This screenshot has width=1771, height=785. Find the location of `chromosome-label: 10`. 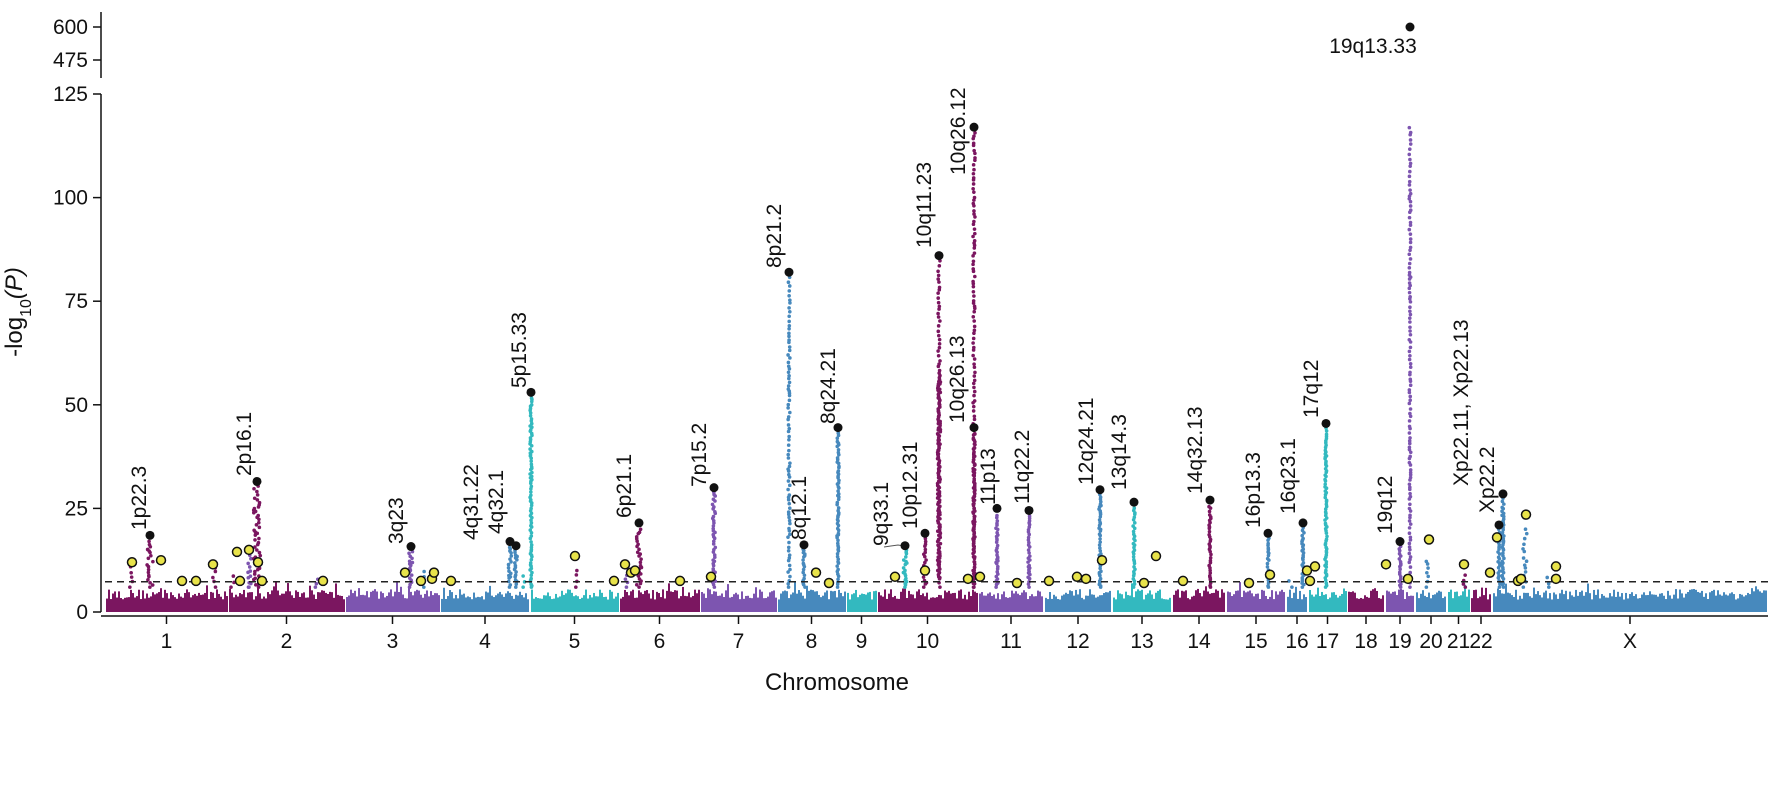

chromosome-label: 10 is located at coordinates (927, 641).